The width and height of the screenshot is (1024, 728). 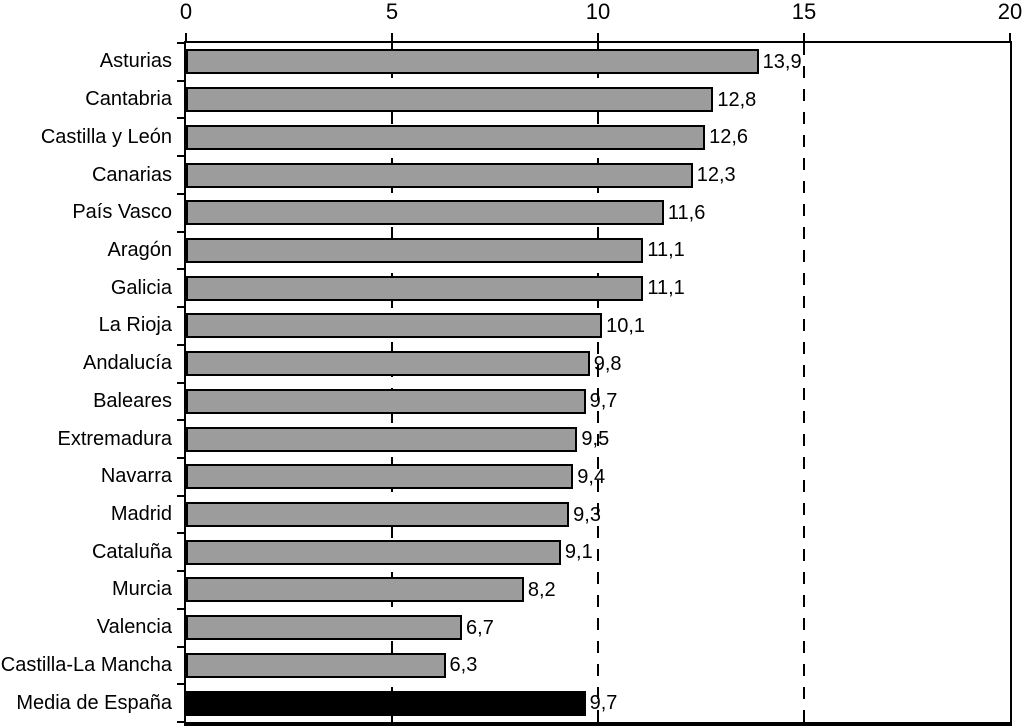 I want to click on category-label: Media de España, so click(x=94, y=702).